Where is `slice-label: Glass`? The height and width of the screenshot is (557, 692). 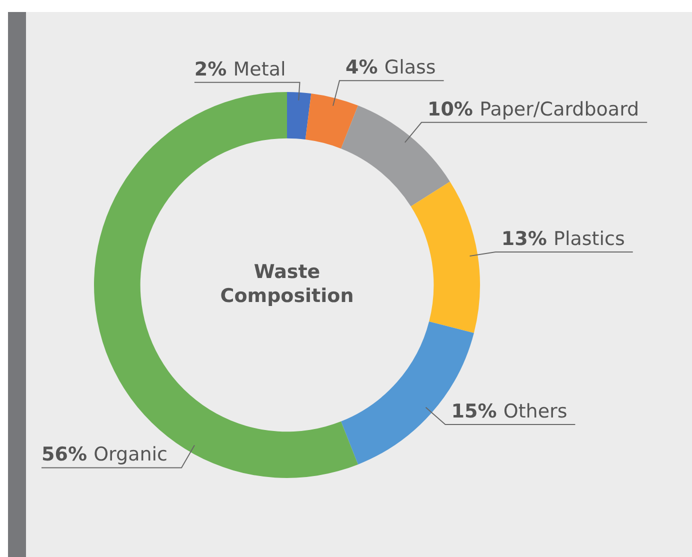
slice-label: Glass is located at coordinates (410, 67).